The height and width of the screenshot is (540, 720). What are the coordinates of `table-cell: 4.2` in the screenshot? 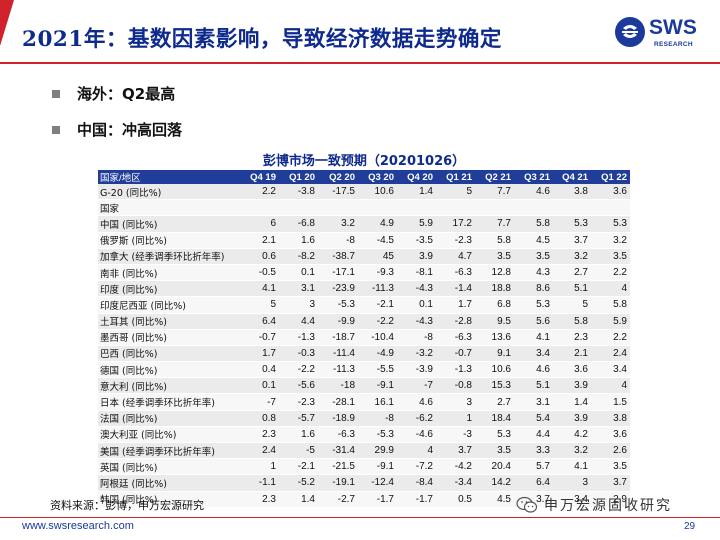 It's located at (572, 435).